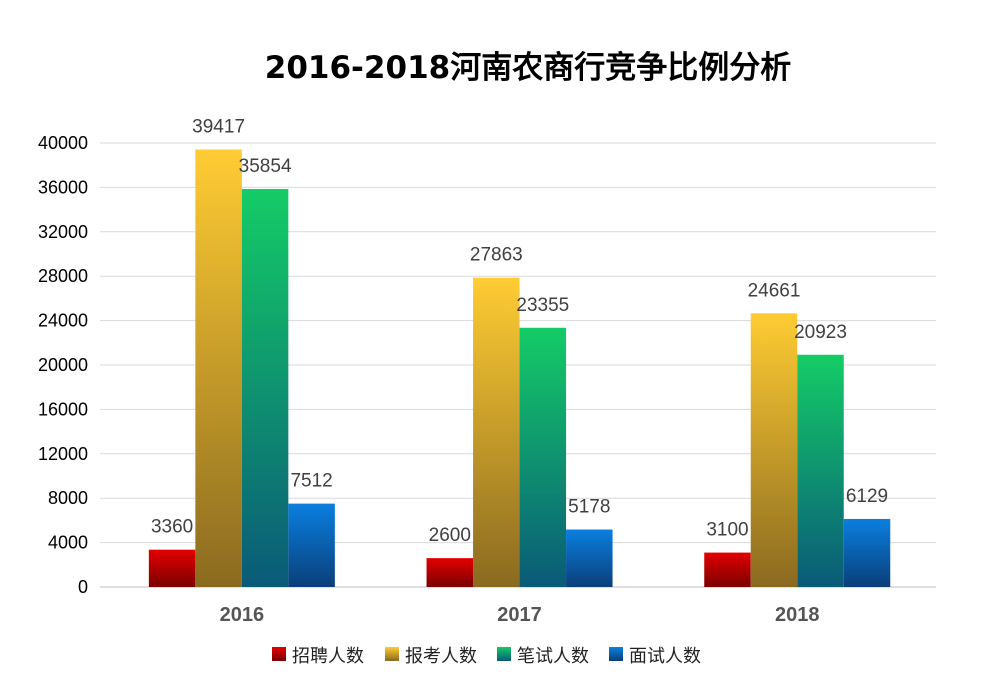 This screenshot has width=982, height=693. Describe the element at coordinates (665, 656) in the screenshot. I see `legend-label: 面试人数` at that location.